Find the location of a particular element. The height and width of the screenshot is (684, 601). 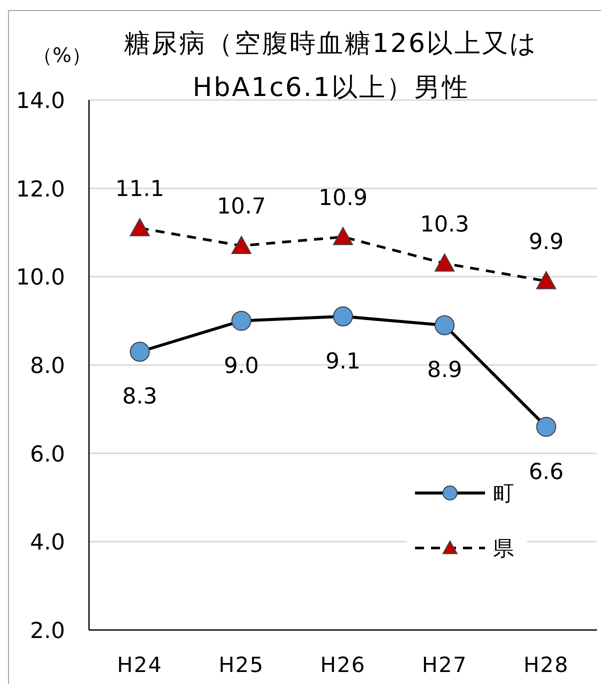

y-tick-label: 12.0 is located at coordinates (40, 189).